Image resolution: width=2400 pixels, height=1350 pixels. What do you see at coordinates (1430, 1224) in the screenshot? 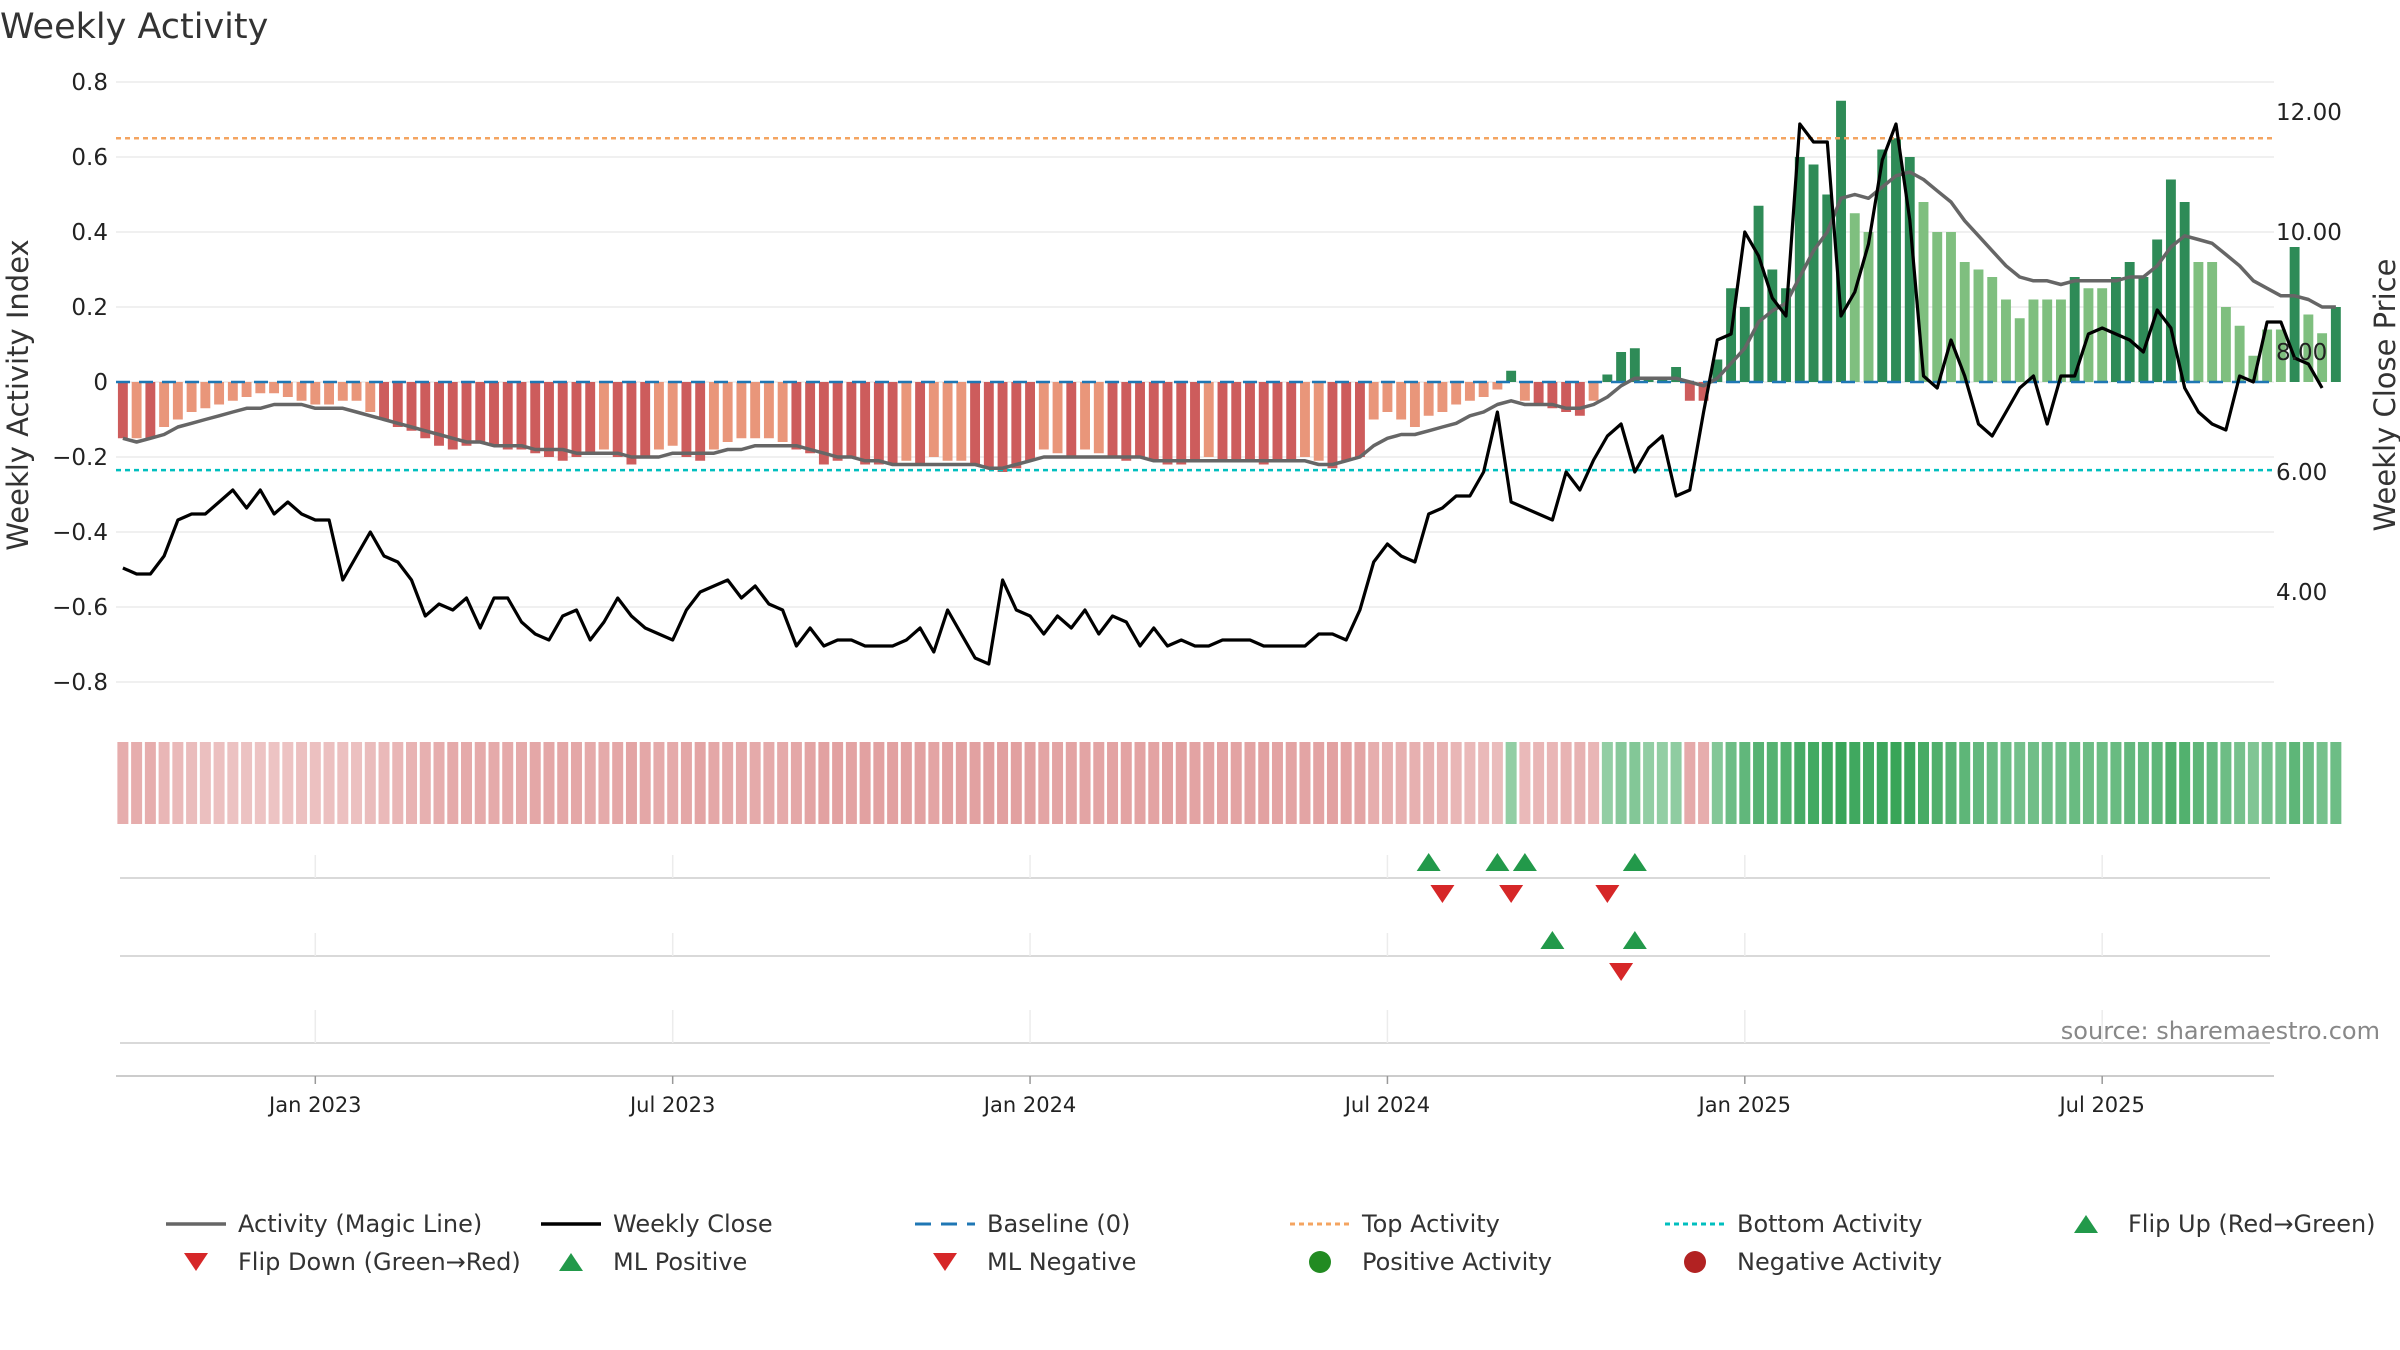
I see `legend-label: Top Activity` at bounding box center [1430, 1224].